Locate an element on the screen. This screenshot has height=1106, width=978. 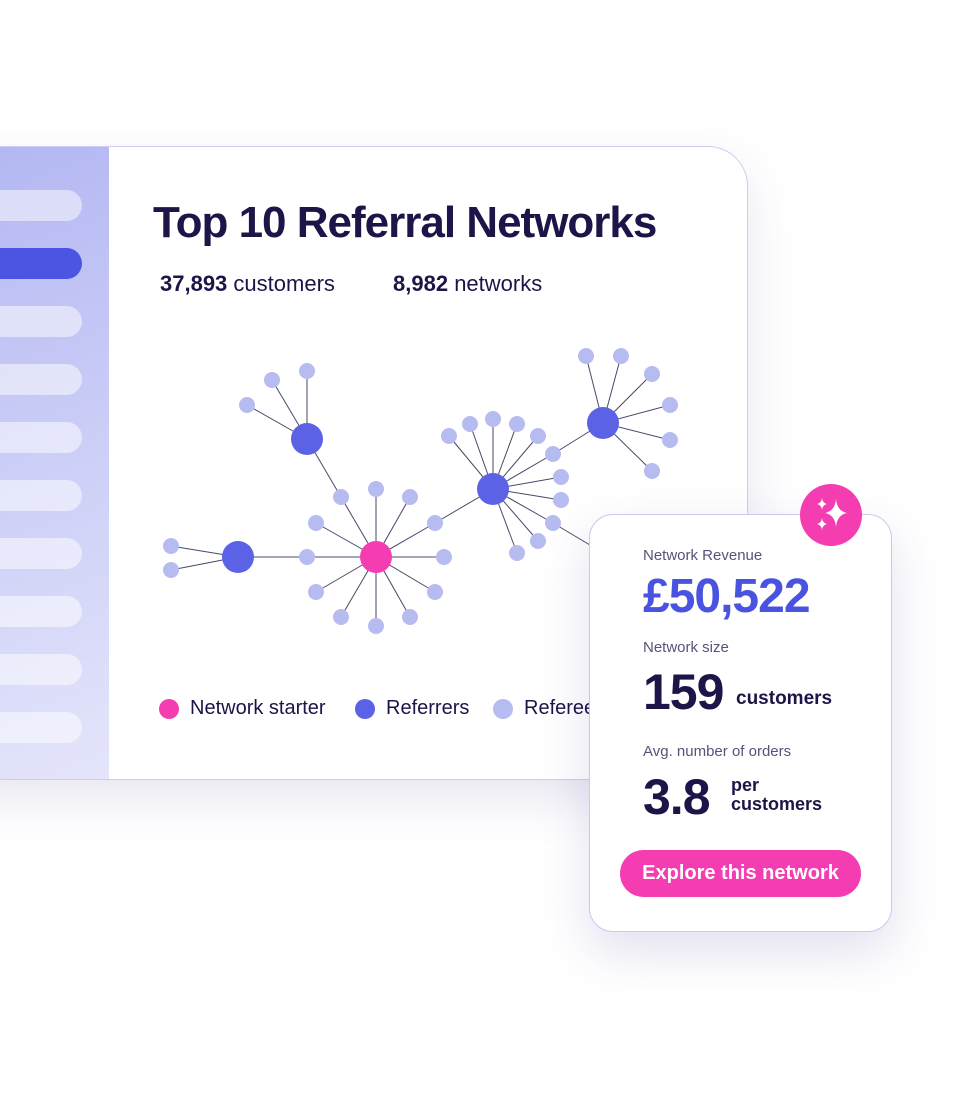
edge is located at coordinates (574, 535).